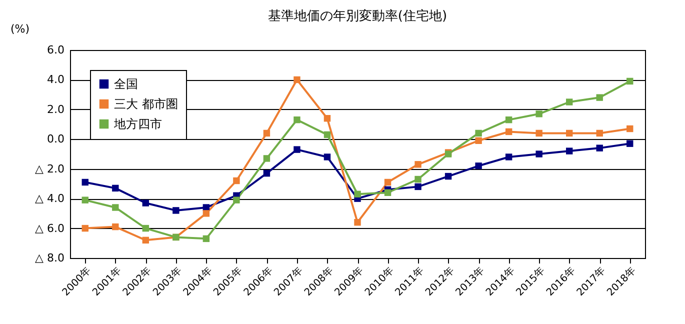 The height and width of the screenshot is (324, 685). Describe the element at coordinates (49, 169) in the screenshot. I see `y-tick-label: △ 2.0` at that location.